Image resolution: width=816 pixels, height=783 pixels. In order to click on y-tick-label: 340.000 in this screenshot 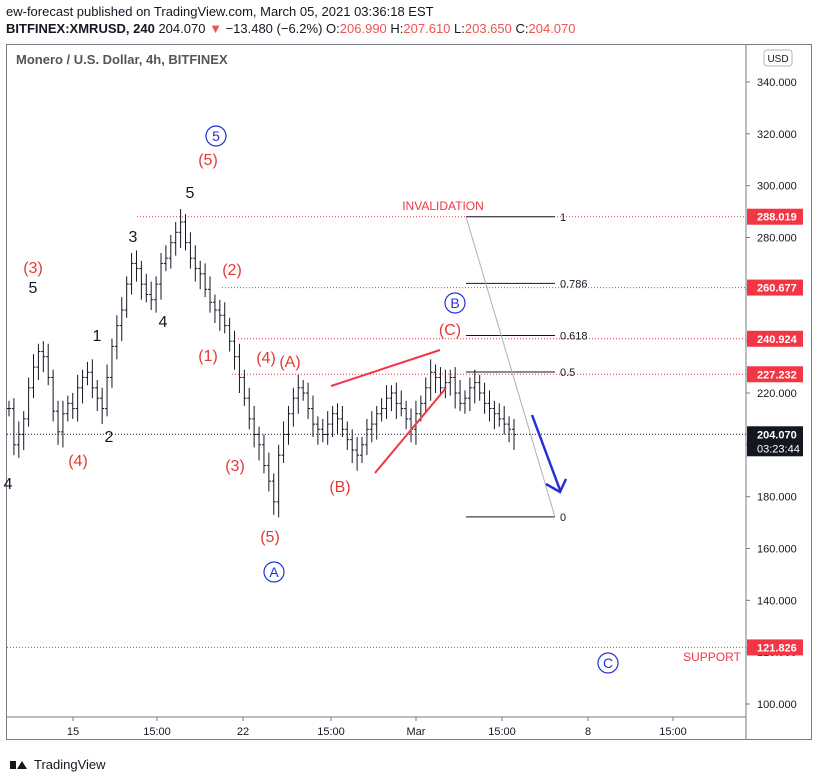, I will do `click(777, 83)`.